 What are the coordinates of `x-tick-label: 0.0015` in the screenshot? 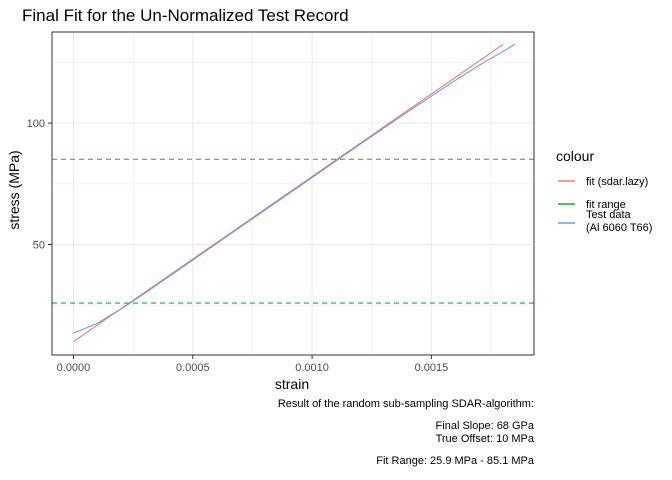 It's located at (432, 368).